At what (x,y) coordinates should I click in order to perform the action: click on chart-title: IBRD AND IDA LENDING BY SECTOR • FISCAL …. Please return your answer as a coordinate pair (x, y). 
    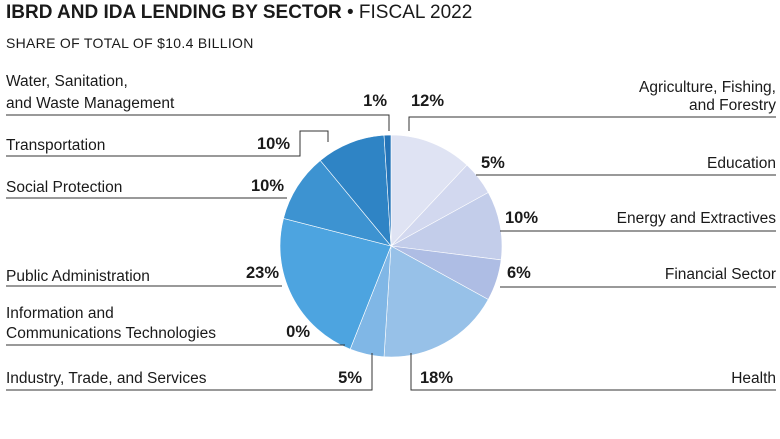
    Looking at the image, I should click on (239, 13).